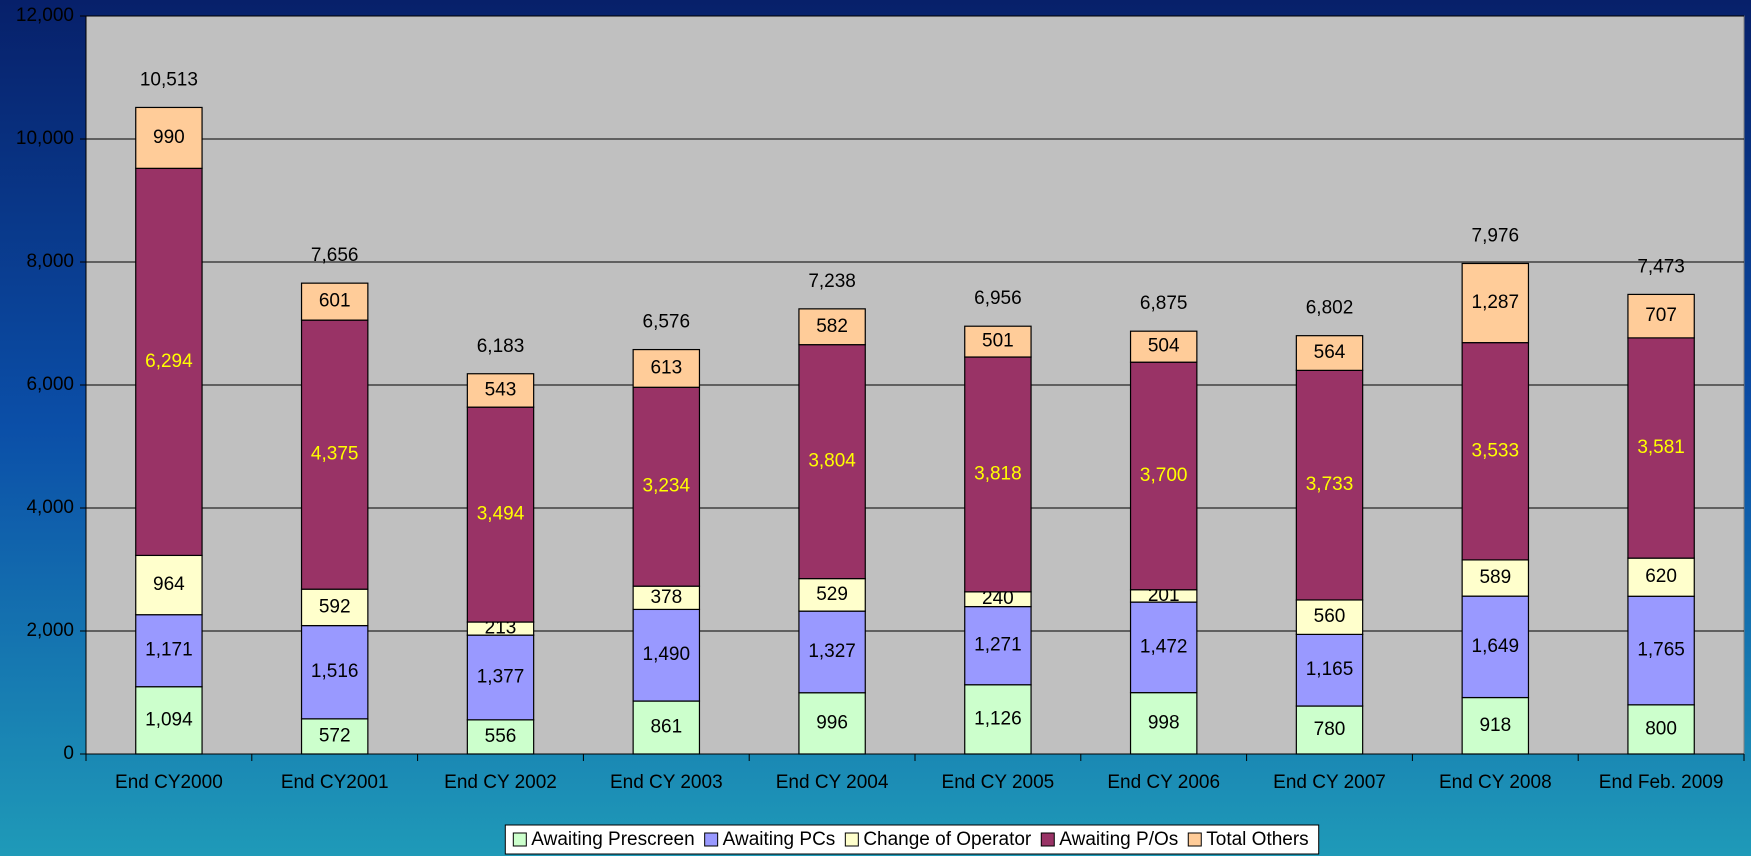 The height and width of the screenshot is (856, 1751). What do you see at coordinates (998, 782) in the screenshot?
I see `x-tick-label: End CY 2005` at bounding box center [998, 782].